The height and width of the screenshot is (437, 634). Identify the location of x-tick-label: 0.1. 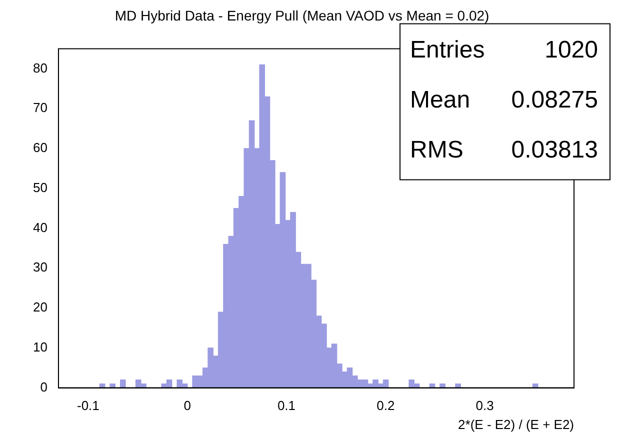
(286, 406).